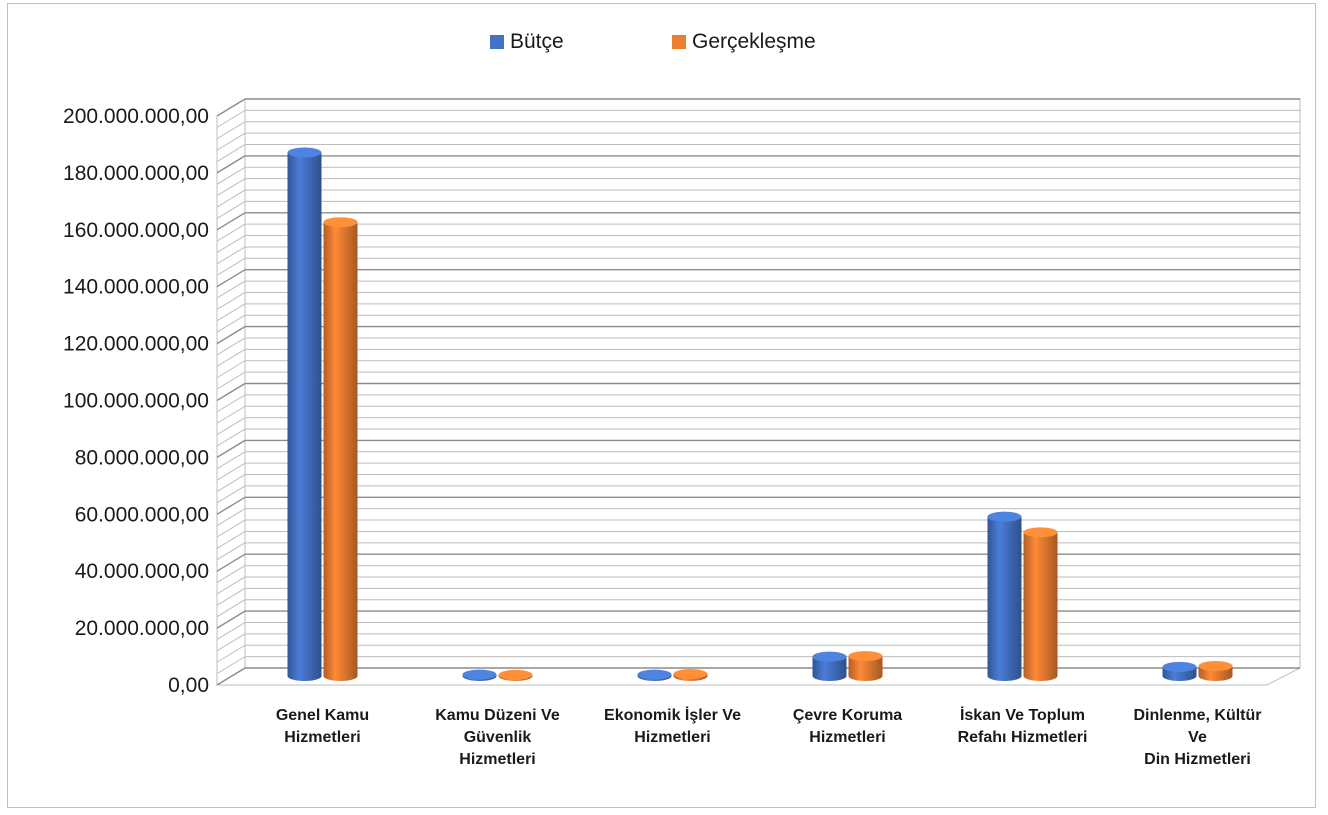  Describe the element at coordinates (537, 41) in the screenshot. I see `legend-label-butce: Bütçe` at that location.